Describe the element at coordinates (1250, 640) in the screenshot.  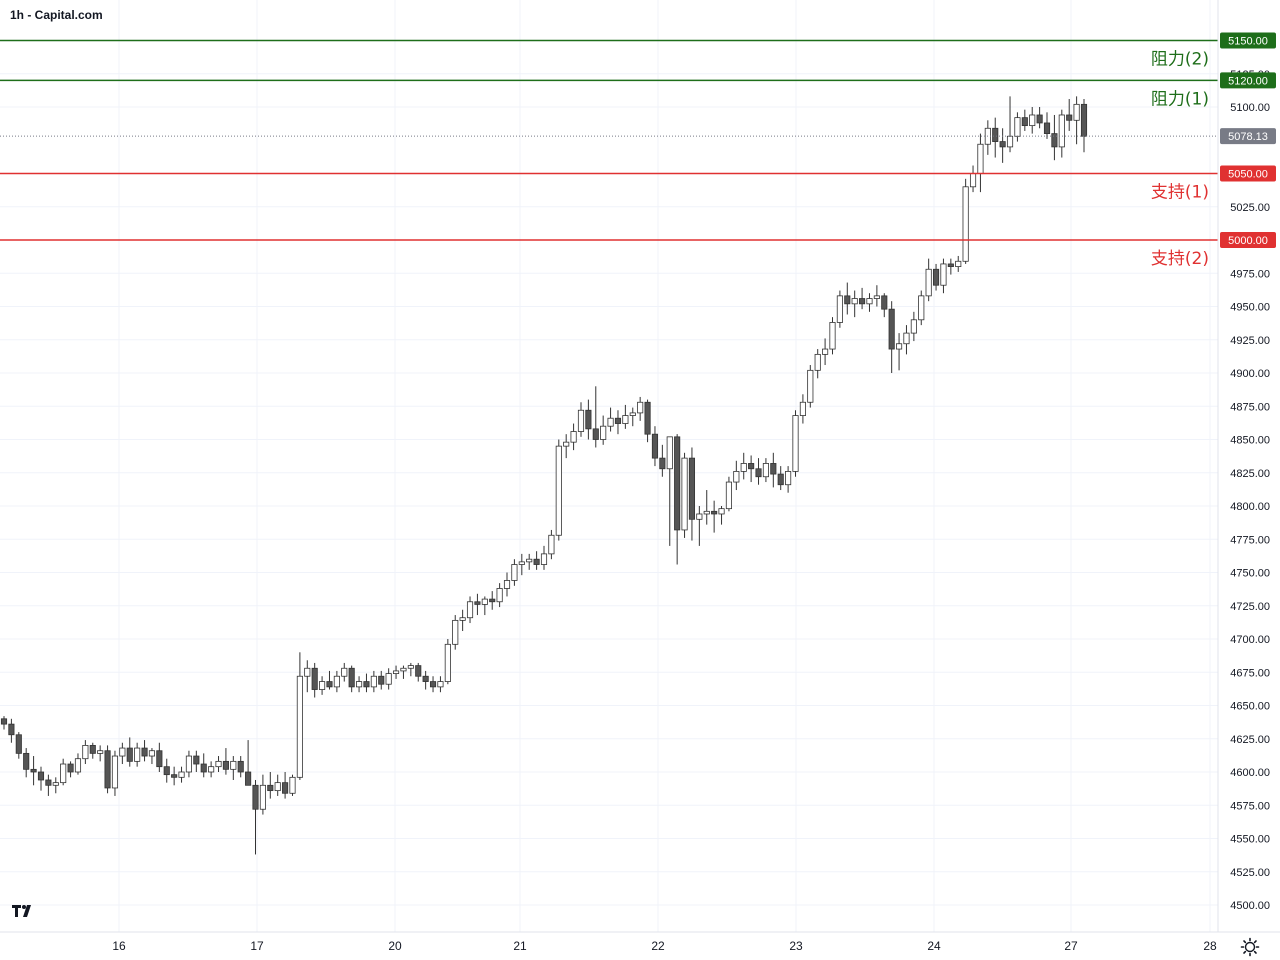
I see `y-tick-label: 4700.00` at that location.